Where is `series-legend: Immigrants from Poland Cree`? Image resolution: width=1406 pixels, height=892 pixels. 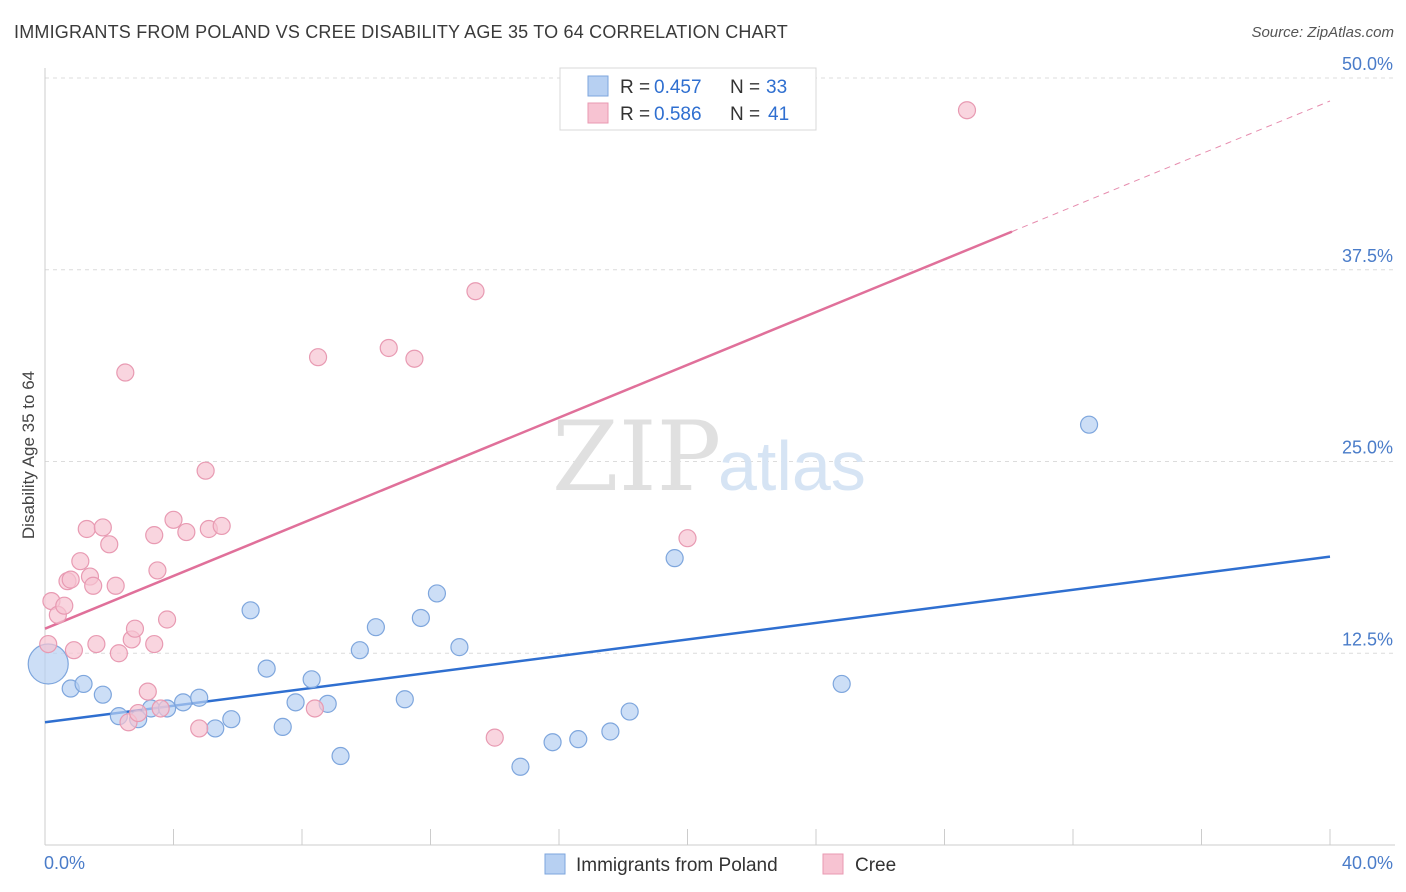 series-legend: Immigrants from Poland Cree is located at coordinates (720, 864).